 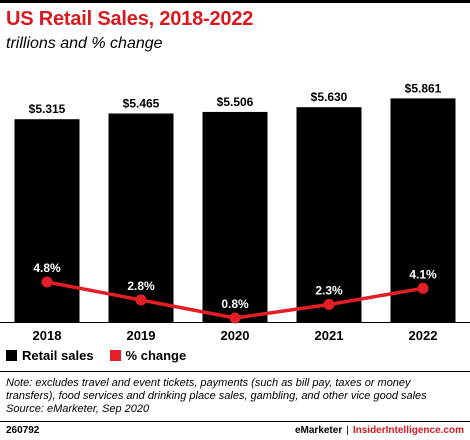 What do you see at coordinates (47, 109) in the screenshot?
I see `bar-value-label-2018: $5.315` at bounding box center [47, 109].